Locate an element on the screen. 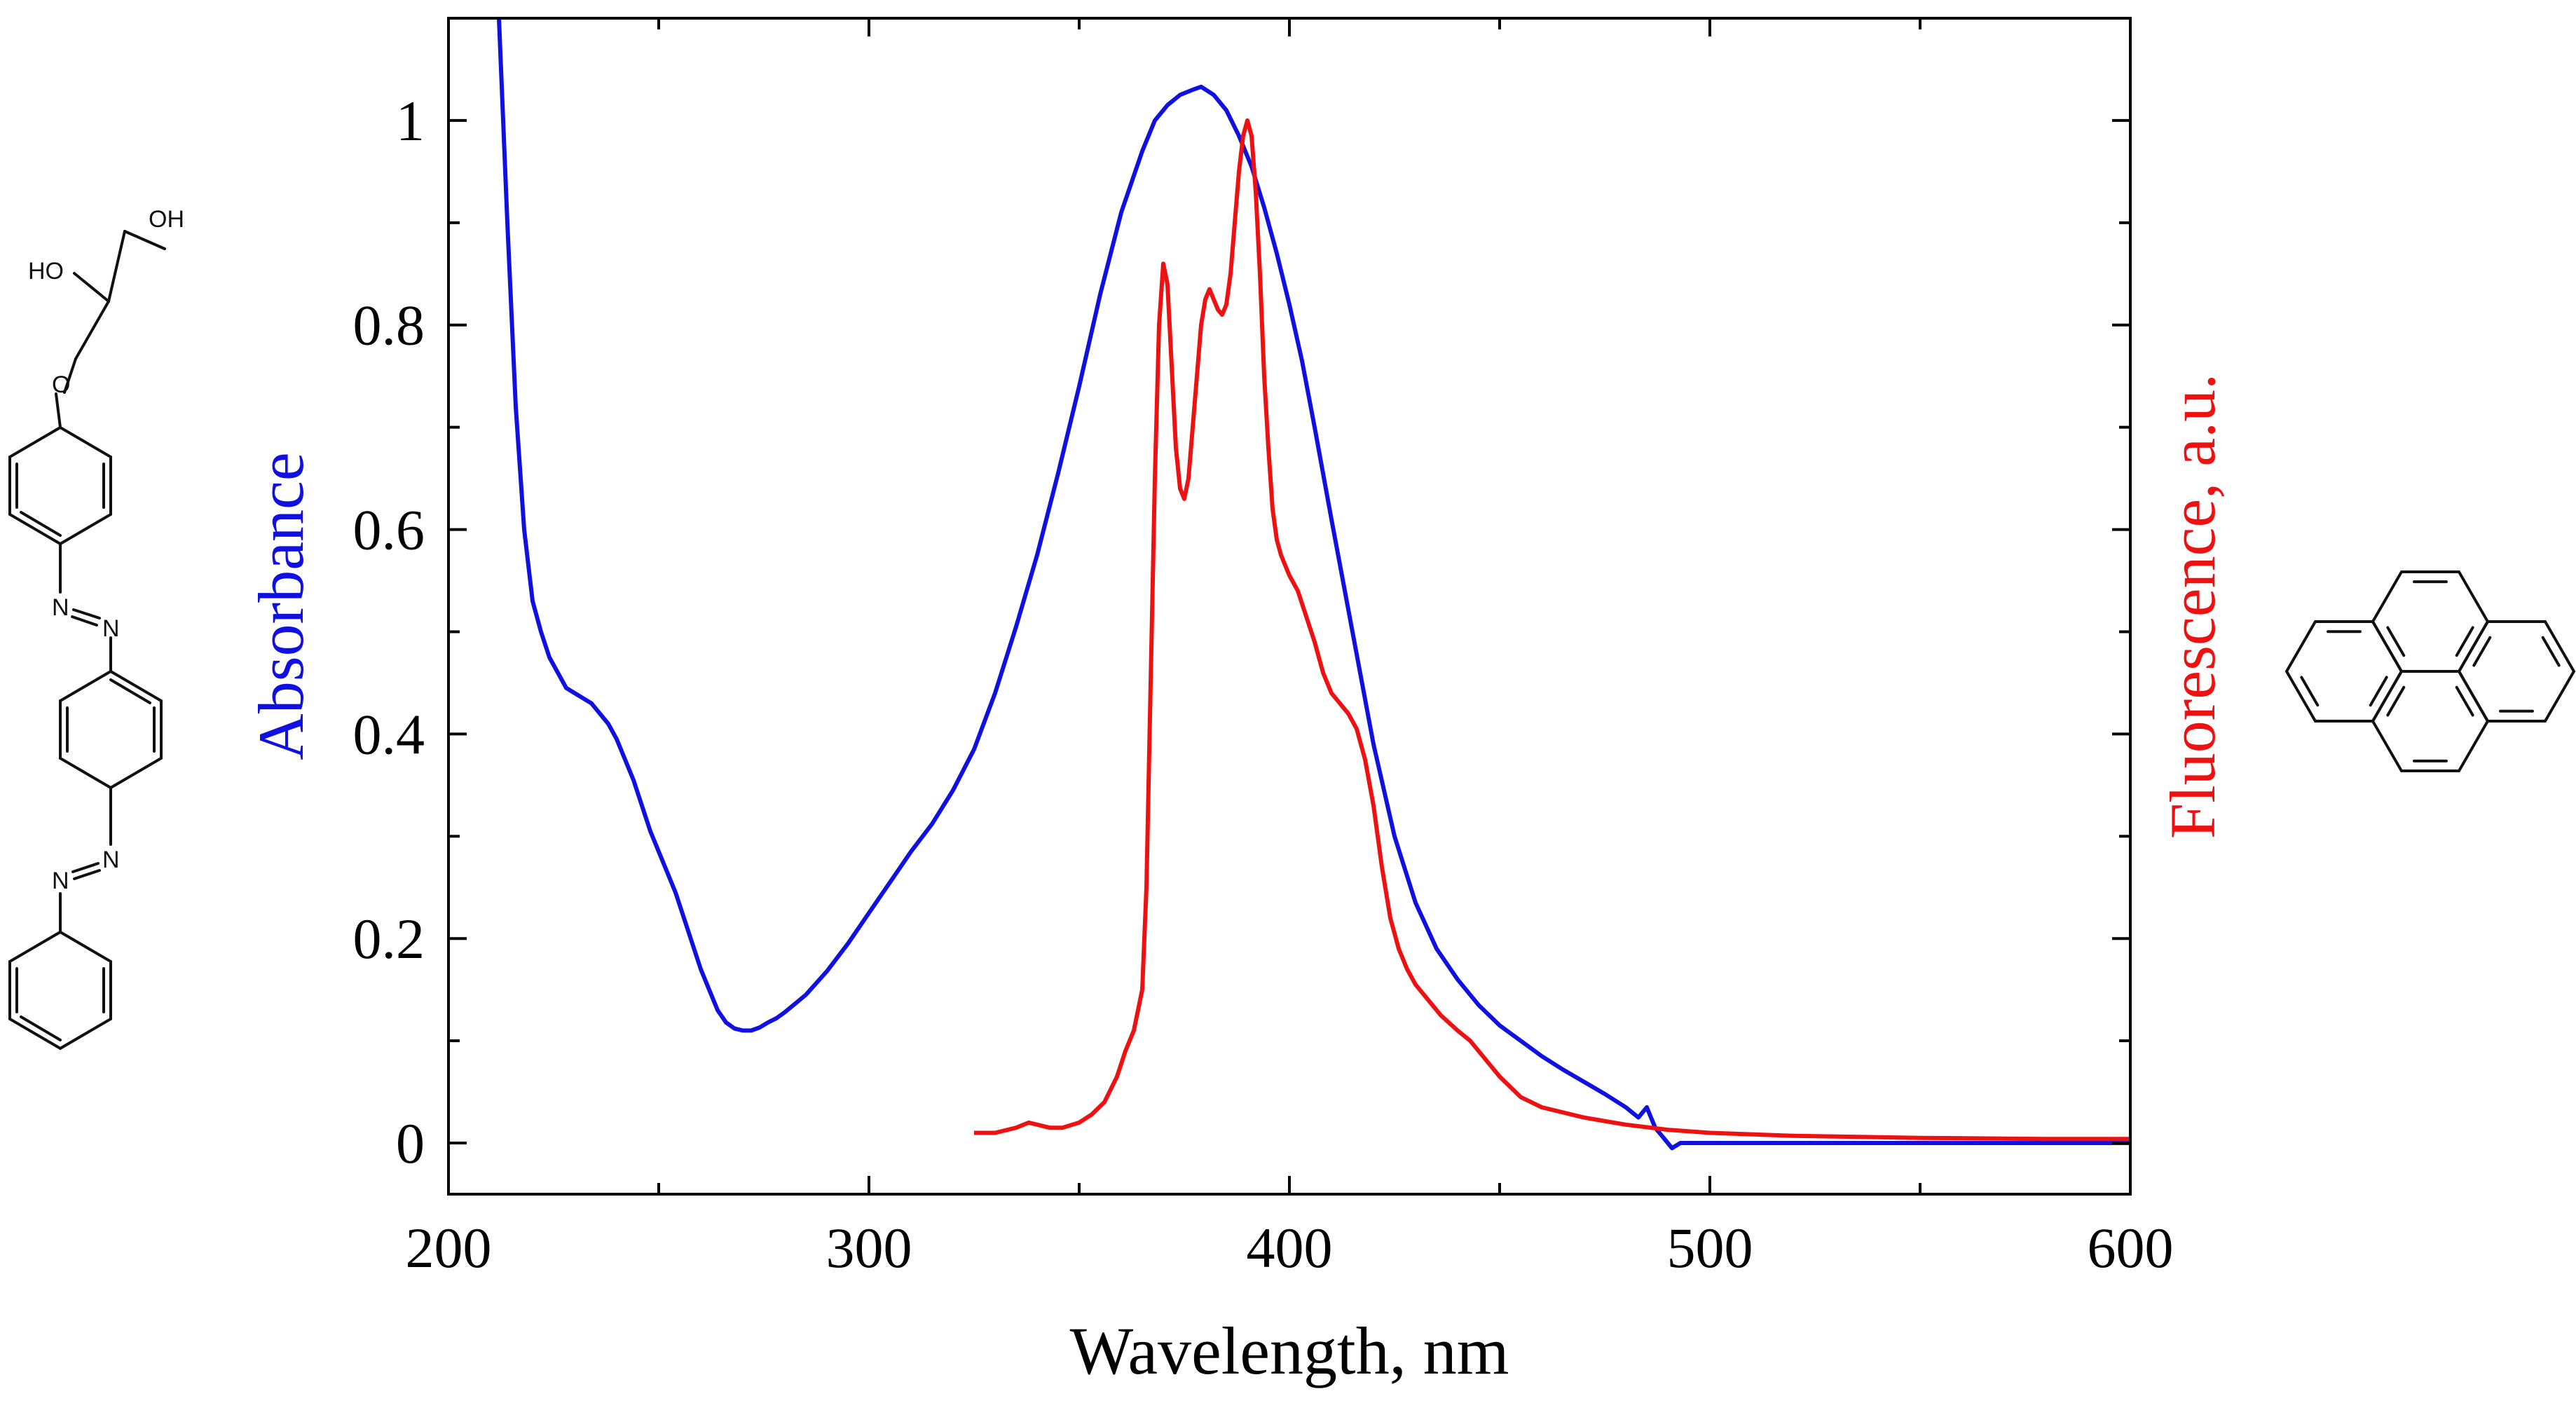 This screenshot has width=2576, height=1403. x-axis-label: Wavelength, nm is located at coordinates (1289, 1350).